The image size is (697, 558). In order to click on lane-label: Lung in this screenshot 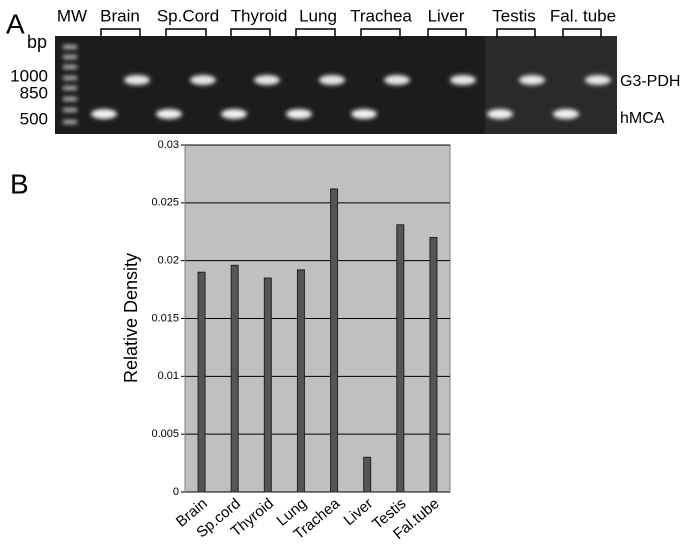, I will do `click(318, 15)`.